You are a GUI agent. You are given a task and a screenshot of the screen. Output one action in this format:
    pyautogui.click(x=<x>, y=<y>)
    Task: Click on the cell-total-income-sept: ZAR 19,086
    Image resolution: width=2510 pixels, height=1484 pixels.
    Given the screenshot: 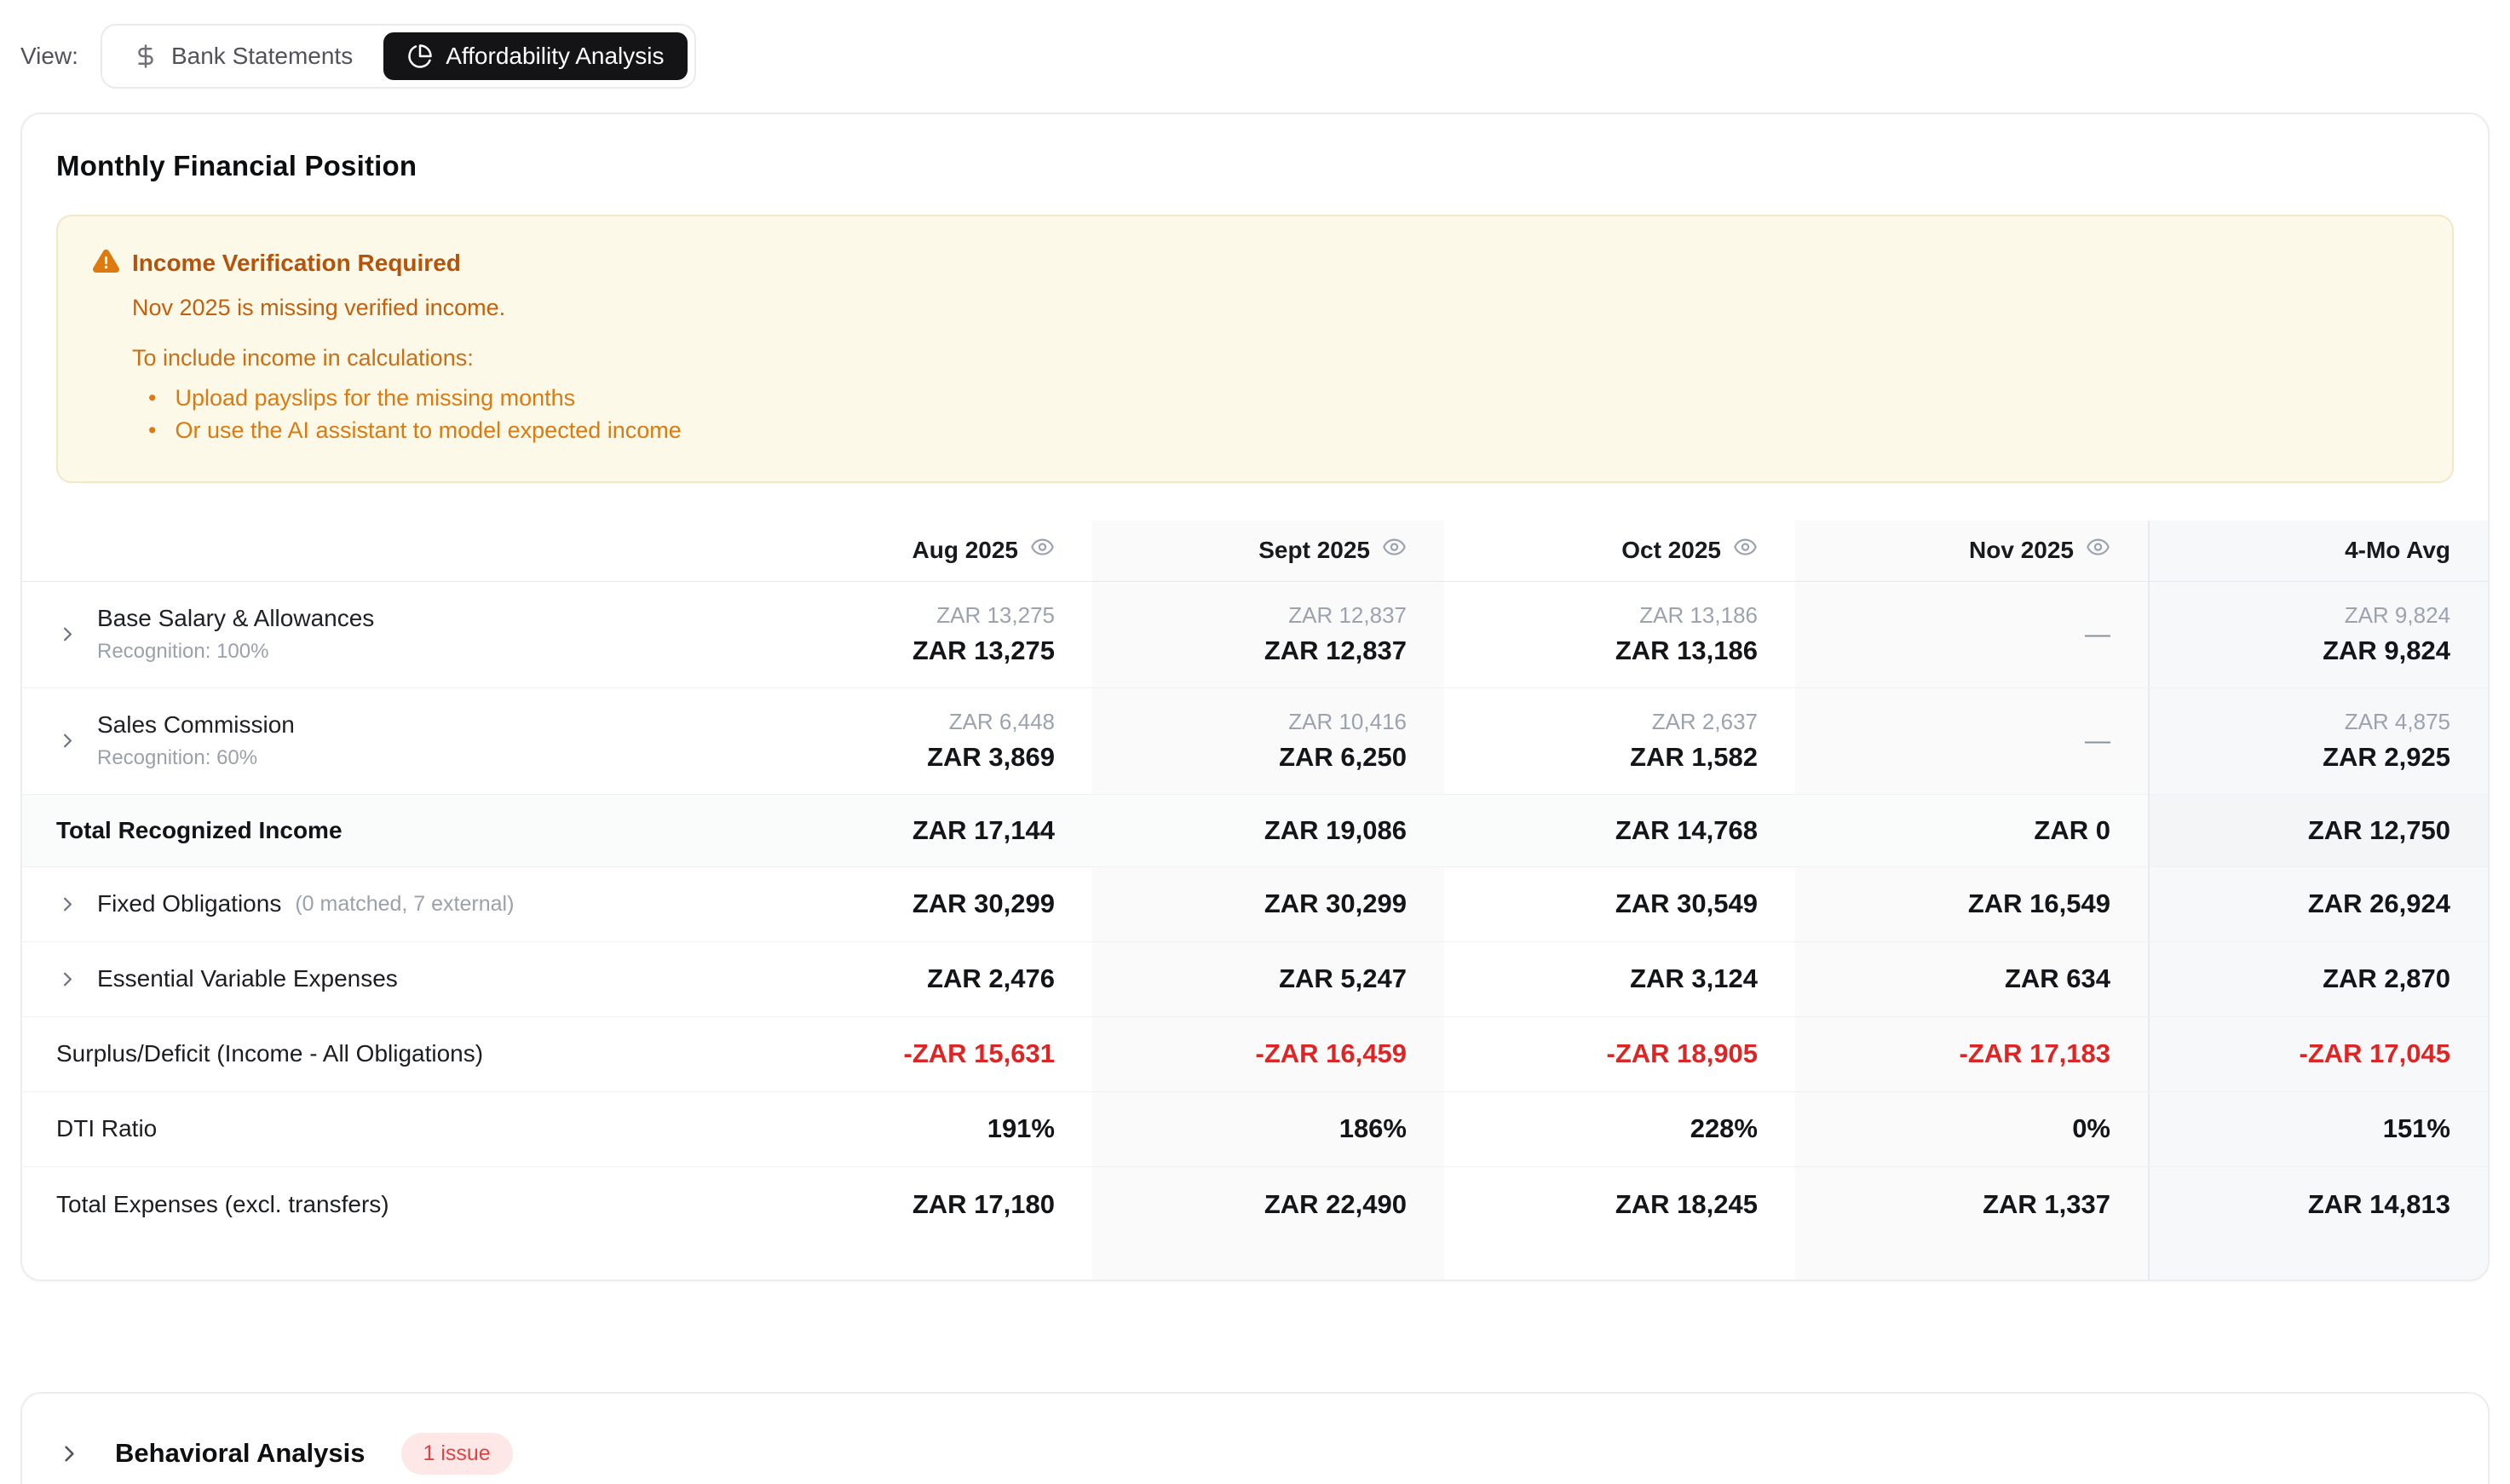 What is the action you would take?
    pyautogui.click(x=1268, y=830)
    